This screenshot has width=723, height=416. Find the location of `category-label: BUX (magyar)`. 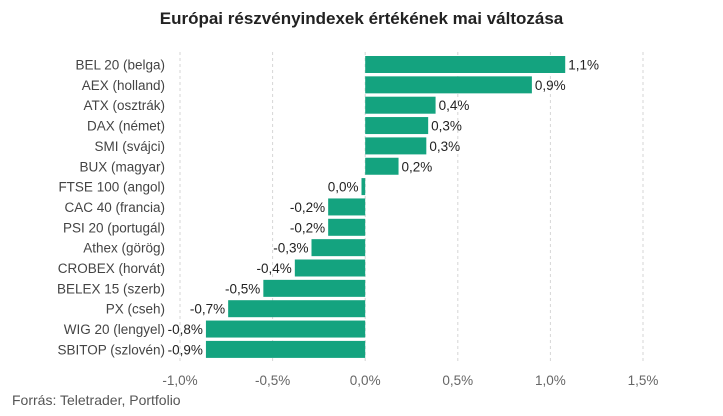

category-label: BUX (magyar) is located at coordinates (122, 166).